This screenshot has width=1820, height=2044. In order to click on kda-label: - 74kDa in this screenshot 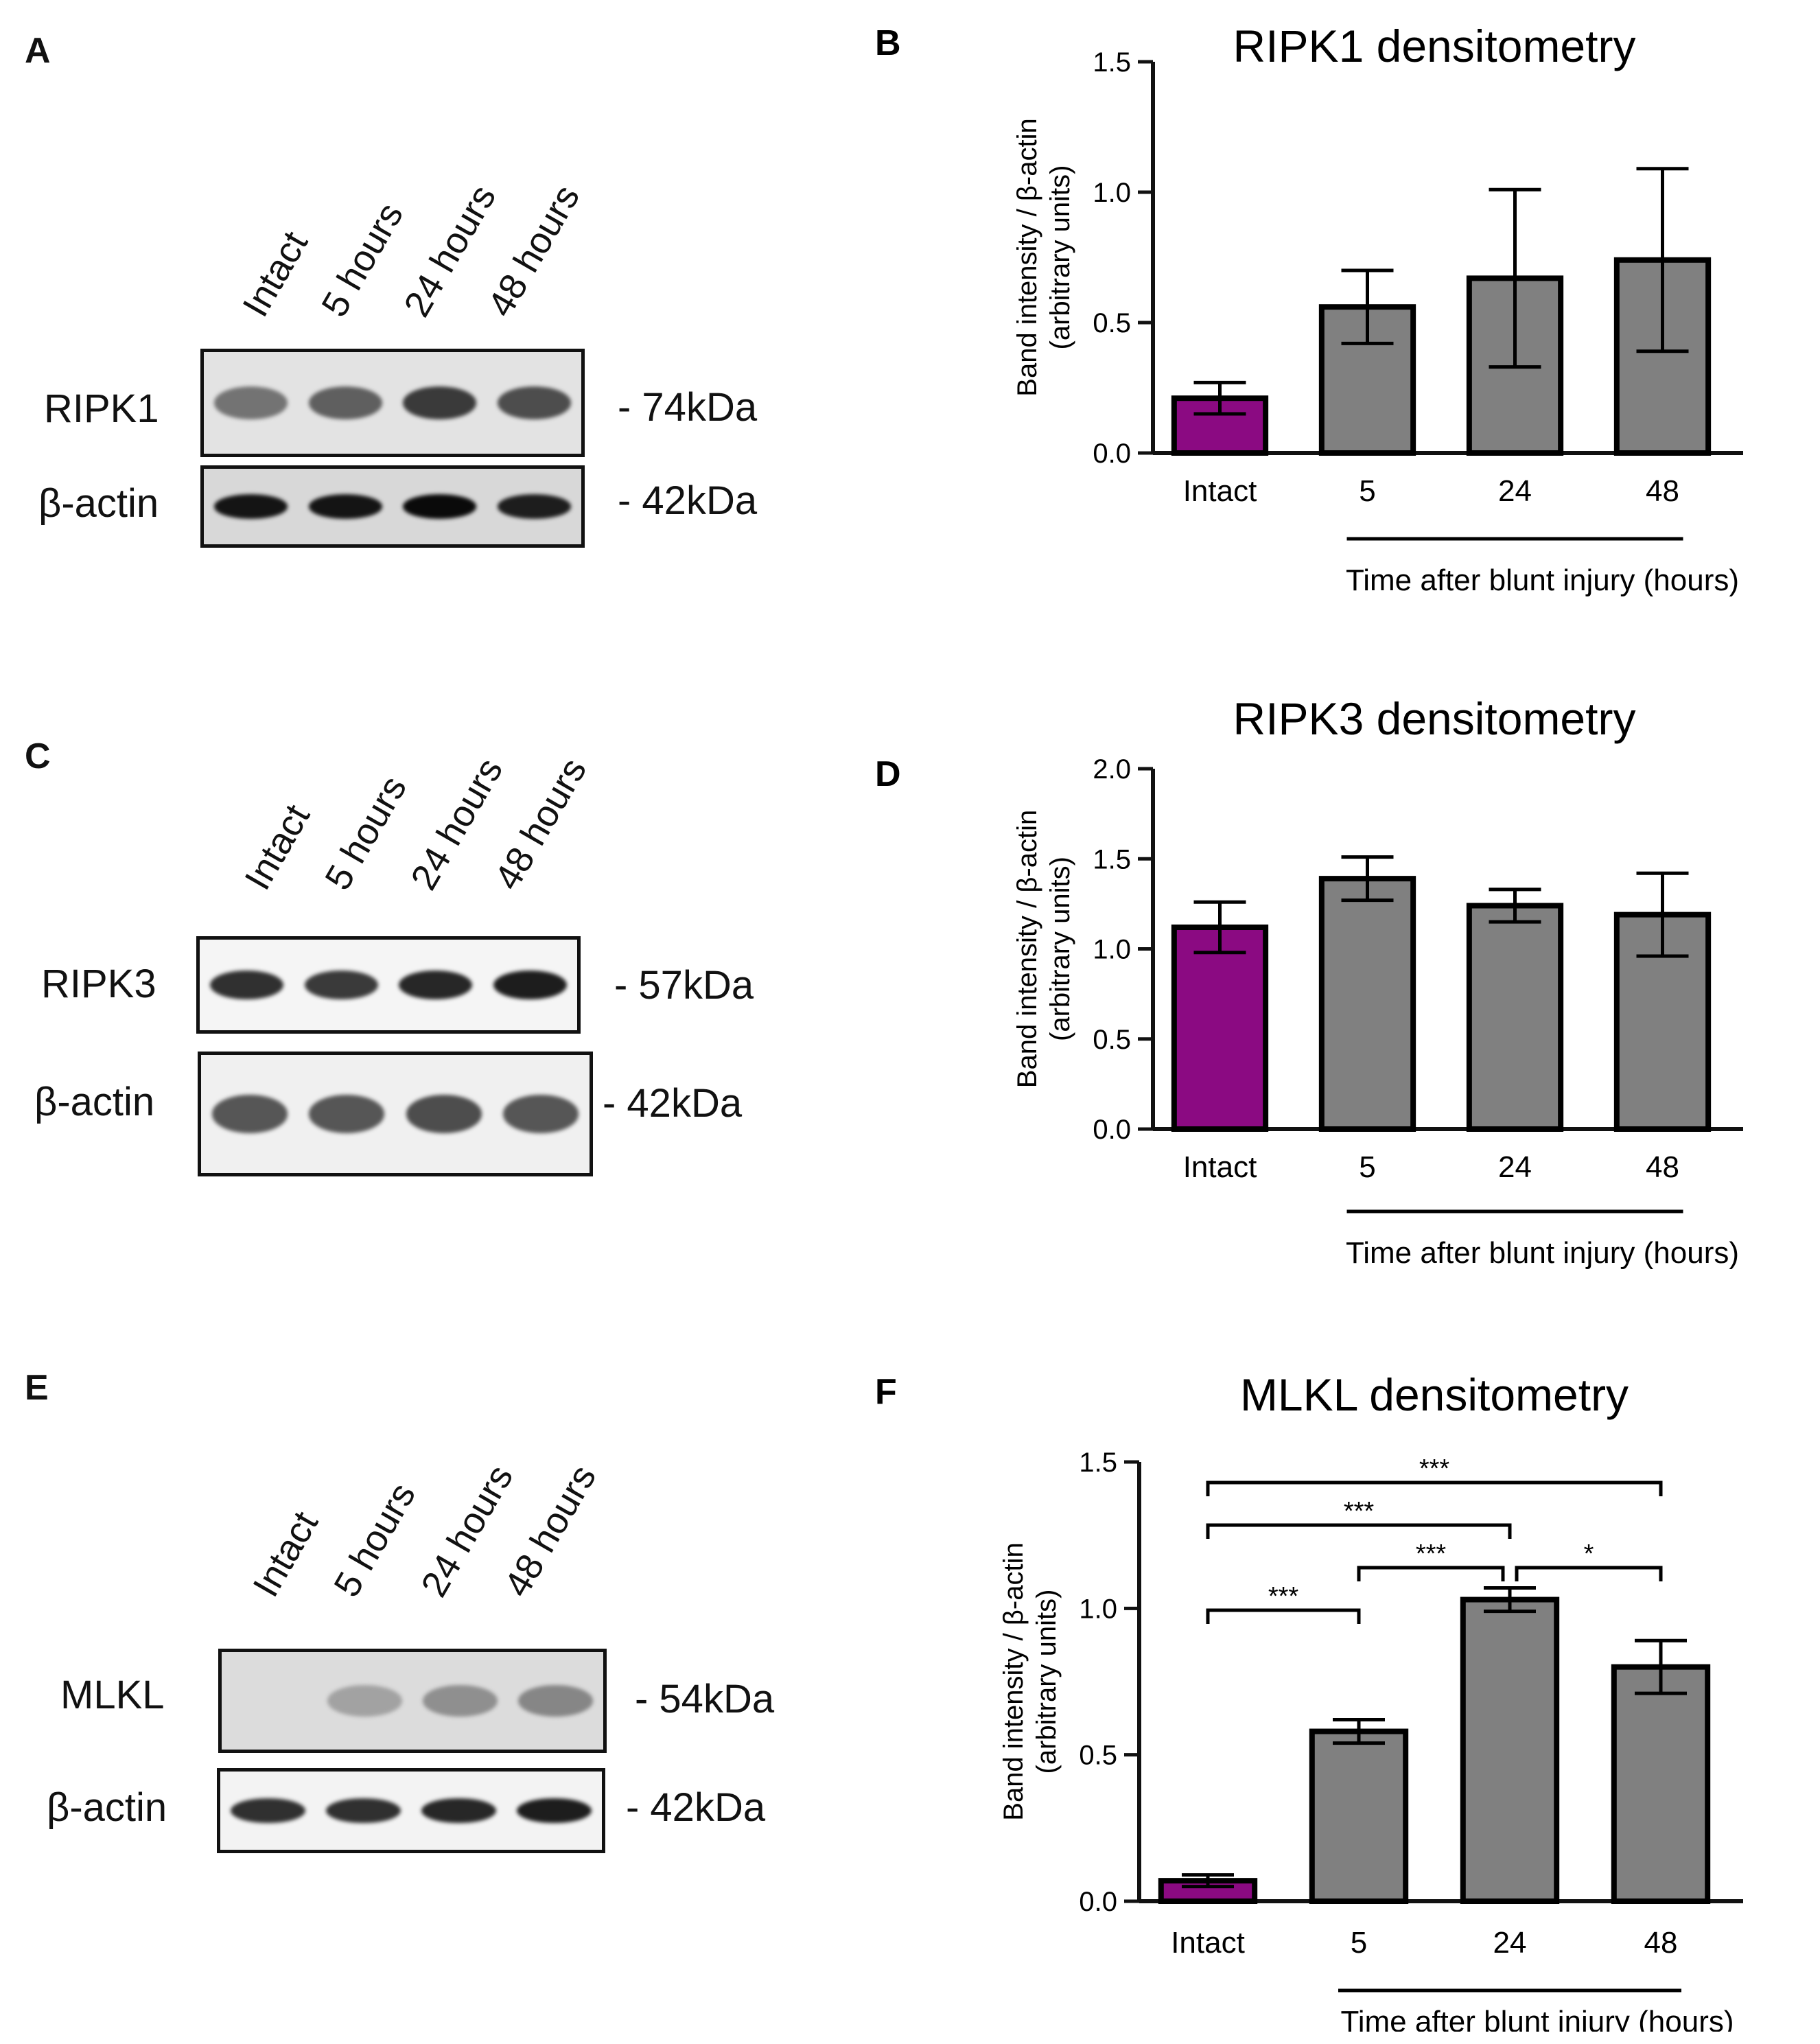, I will do `click(688, 407)`.